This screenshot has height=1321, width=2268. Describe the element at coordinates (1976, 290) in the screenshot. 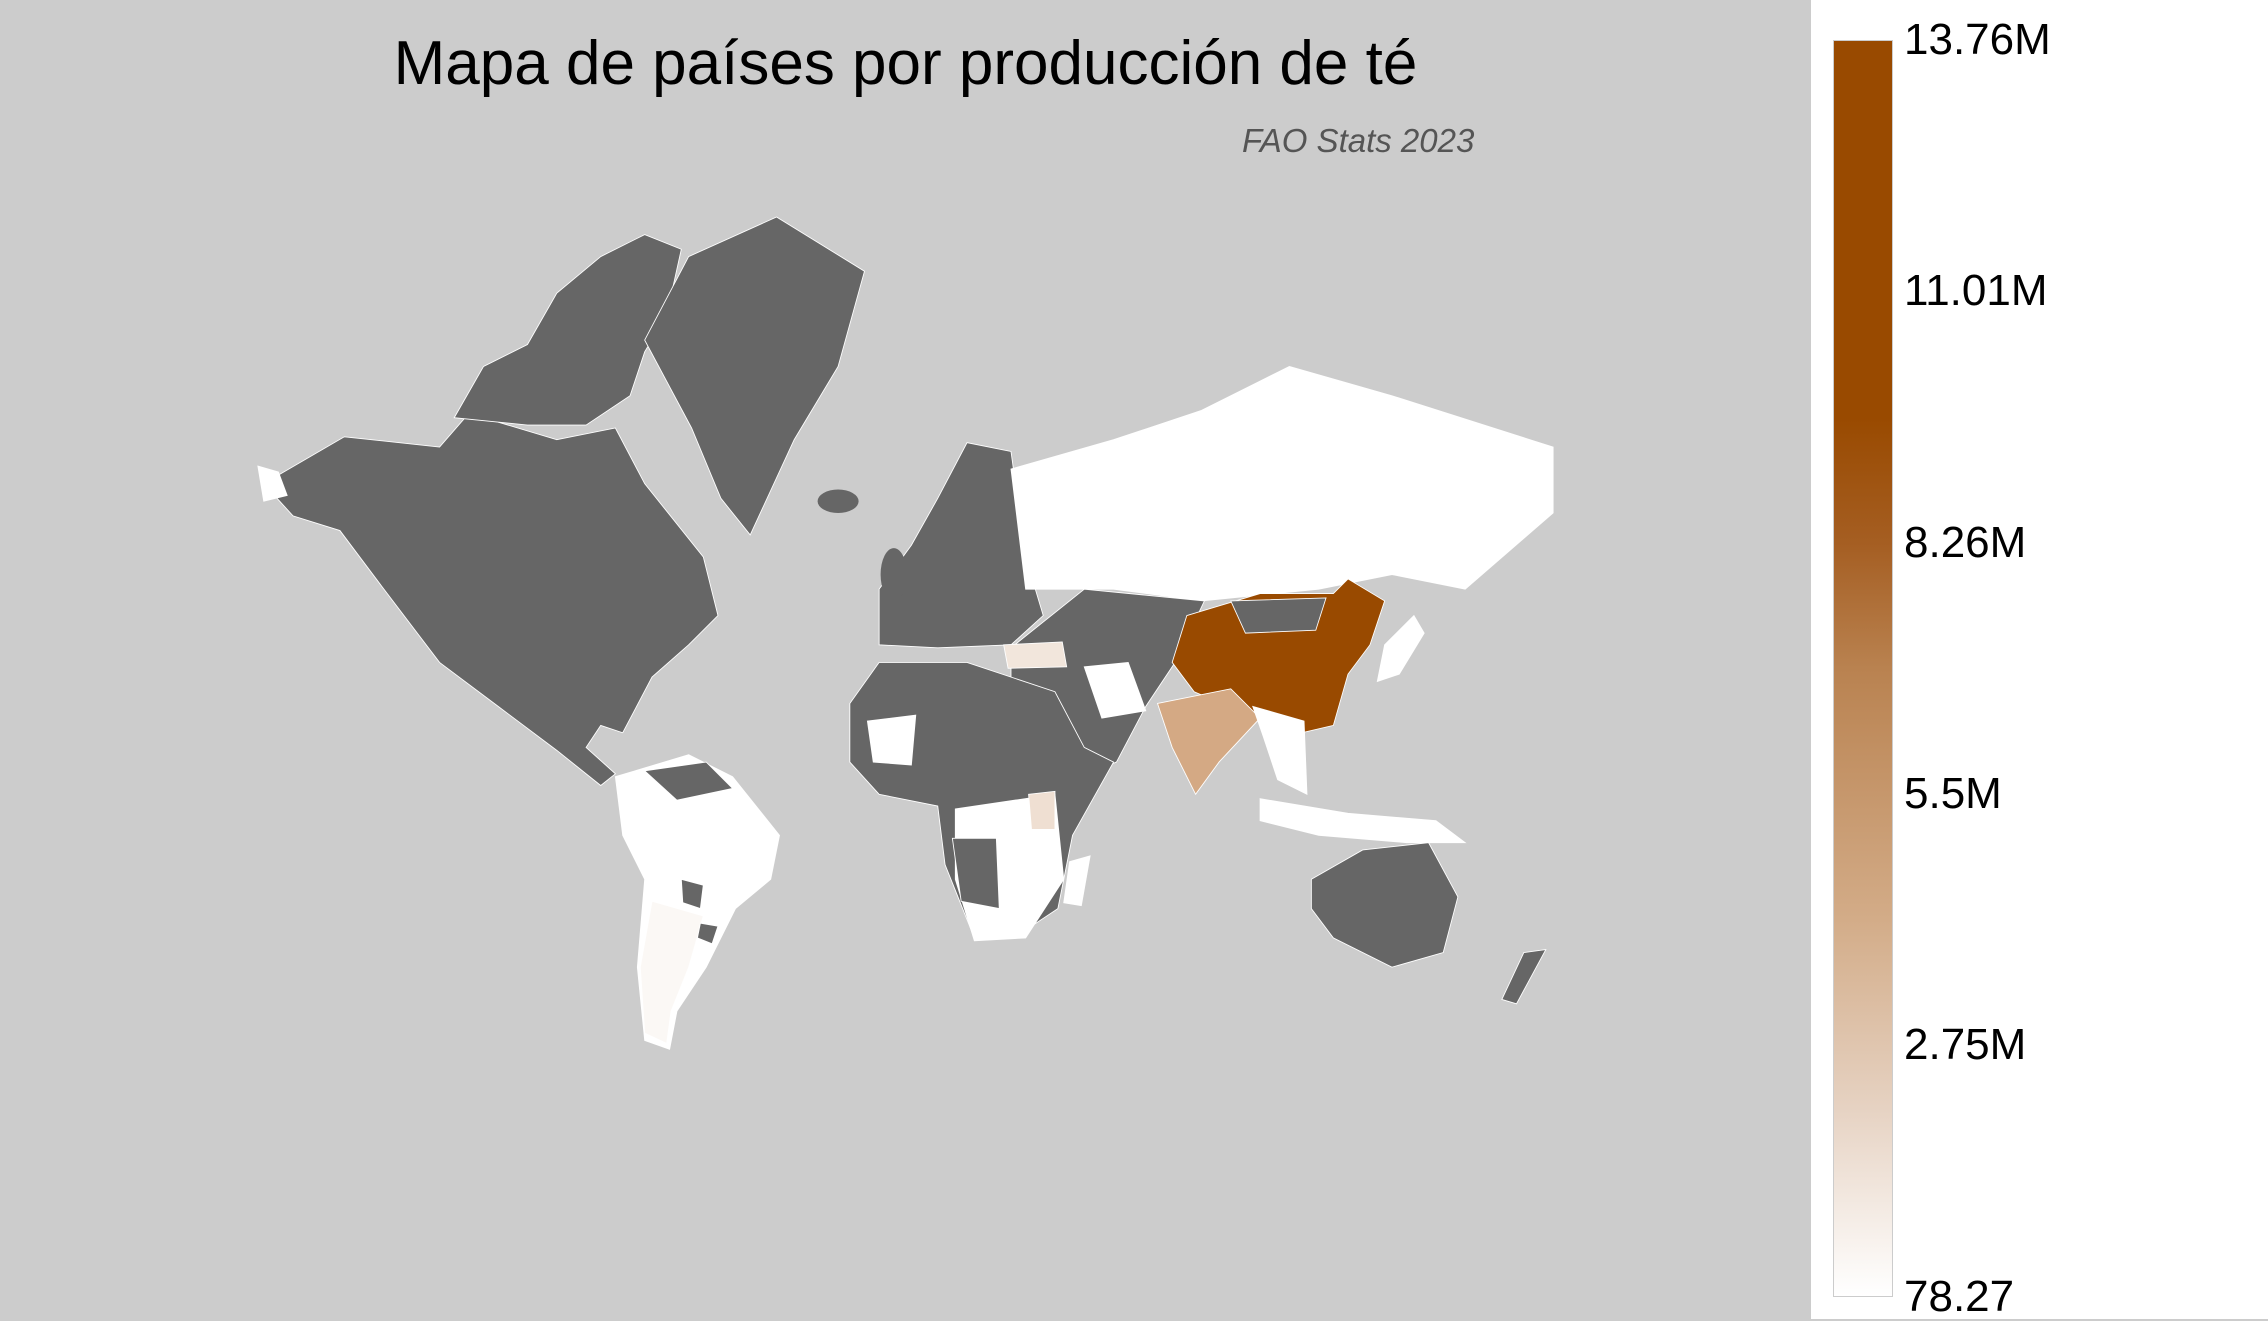

I see `colorbar-tick-label: 11.01M` at that location.